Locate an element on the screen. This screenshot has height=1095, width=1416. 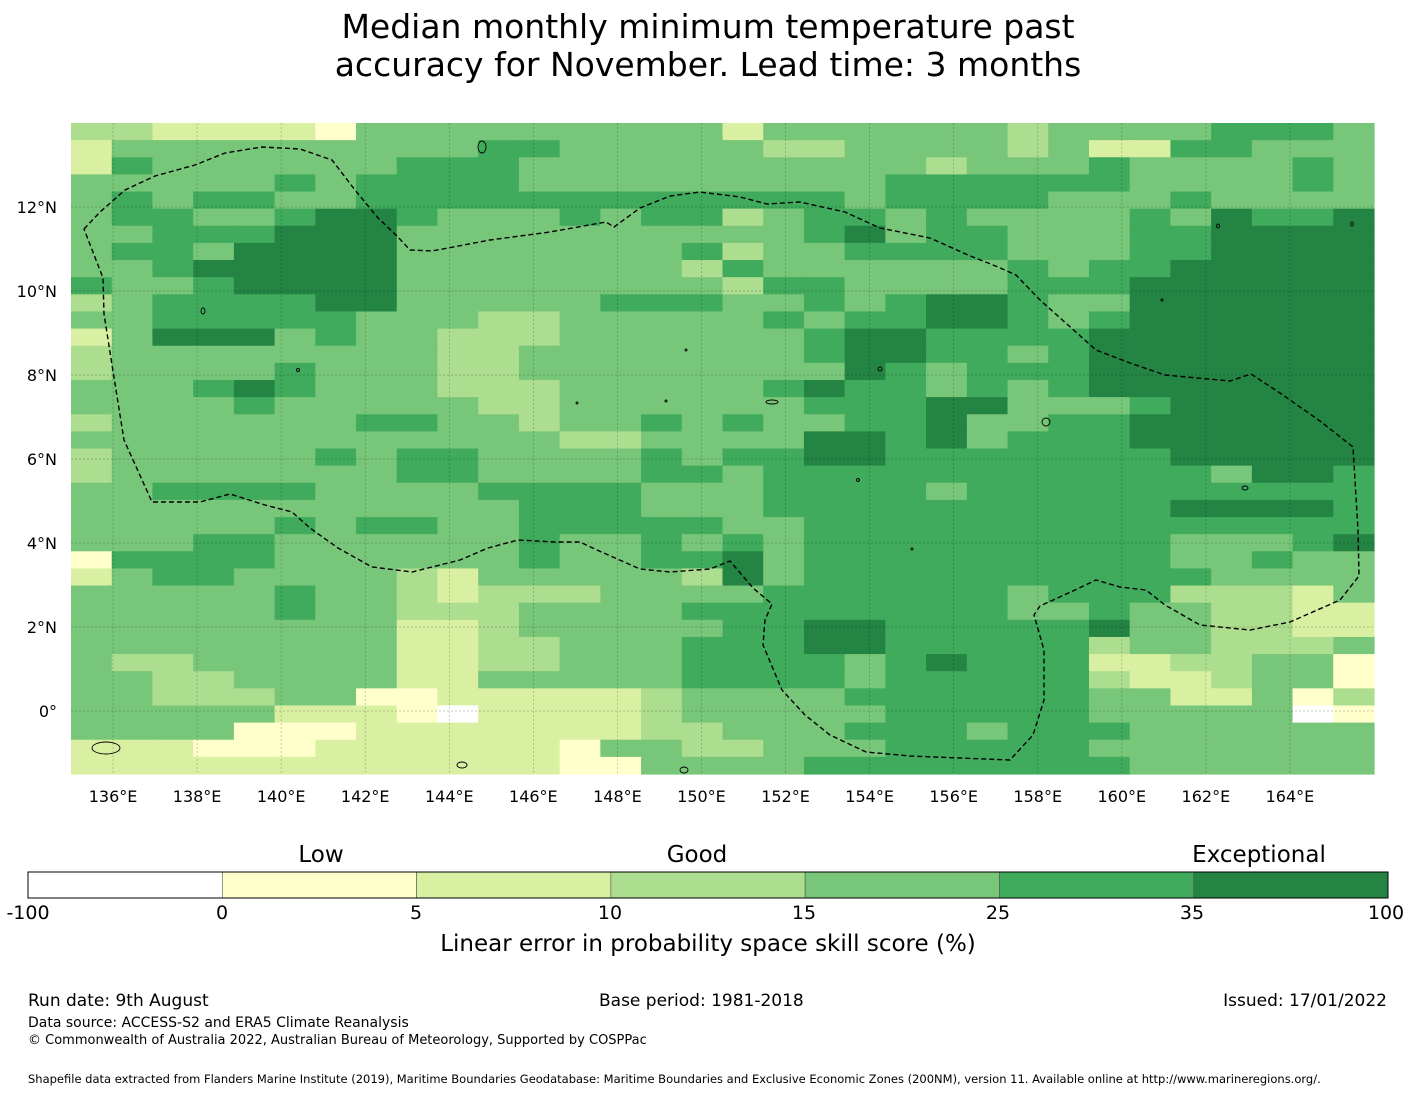
longitude-label: 146°E is located at coordinates (533, 796).